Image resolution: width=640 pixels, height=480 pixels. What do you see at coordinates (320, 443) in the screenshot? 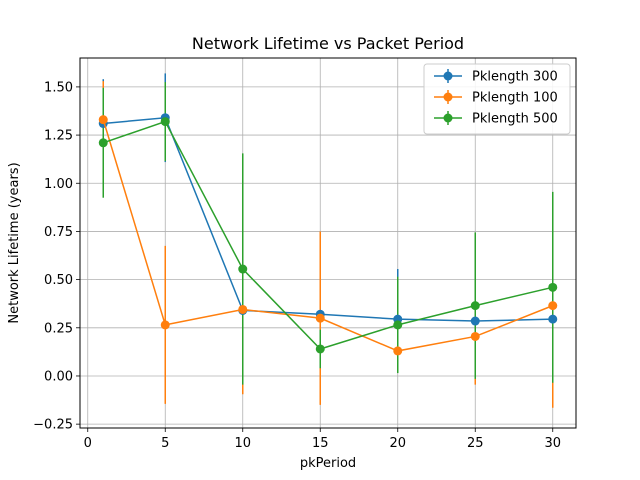
I see `x-tick-label: 15` at bounding box center [320, 443].